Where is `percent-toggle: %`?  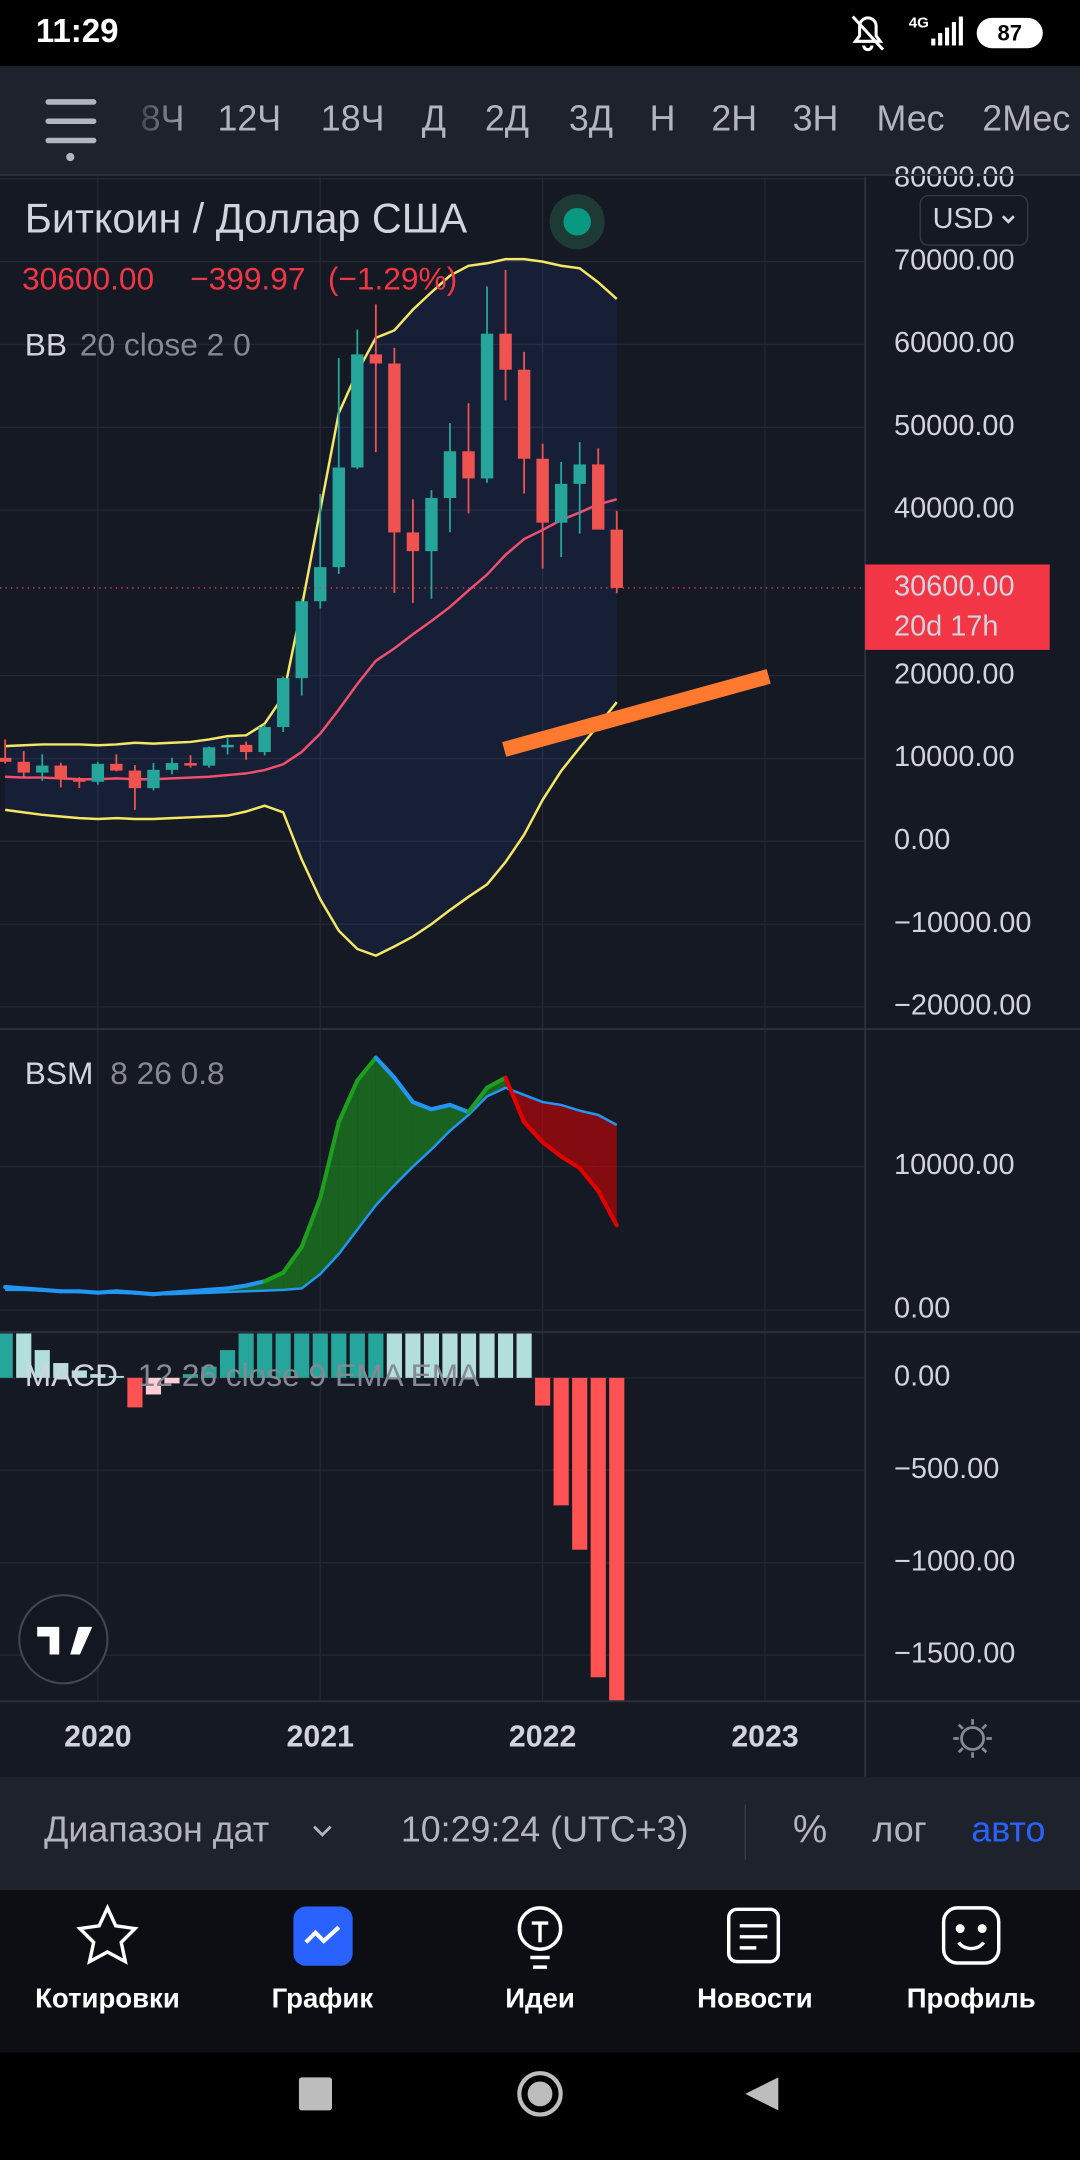
percent-toggle: % is located at coordinates (810, 1829).